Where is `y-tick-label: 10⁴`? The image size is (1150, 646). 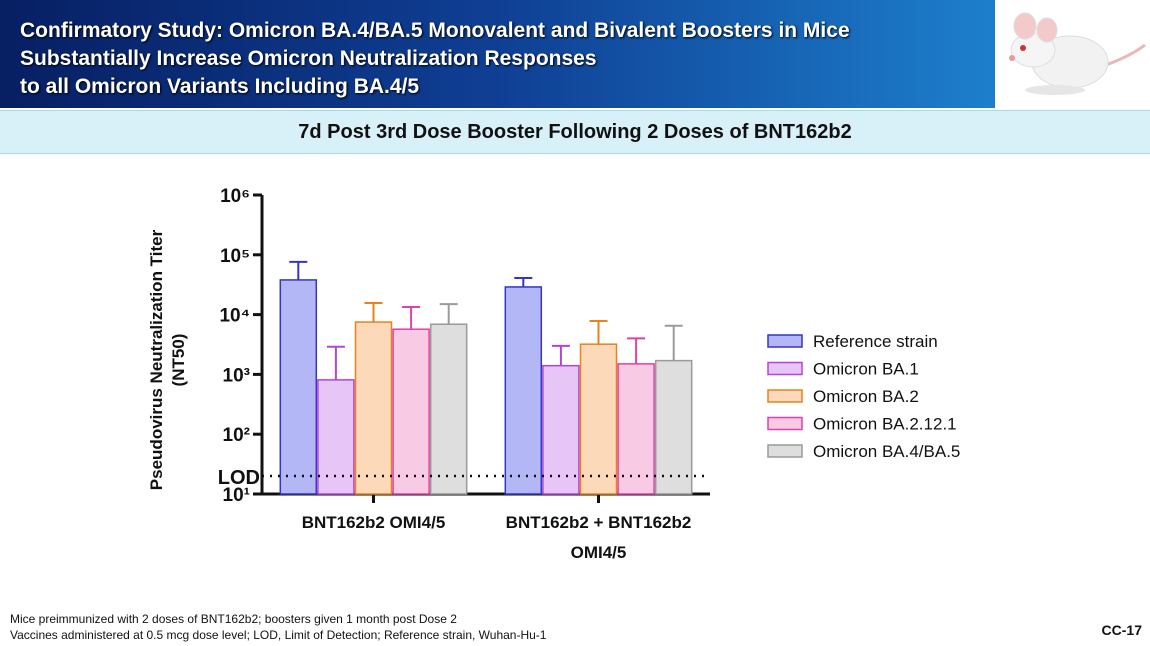 y-tick-label: 10⁴ is located at coordinates (234, 316).